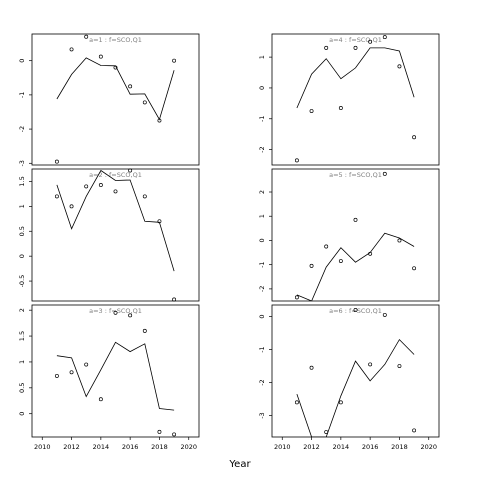  I want to click on y-tick-label: -0.5, so click(22, 281).